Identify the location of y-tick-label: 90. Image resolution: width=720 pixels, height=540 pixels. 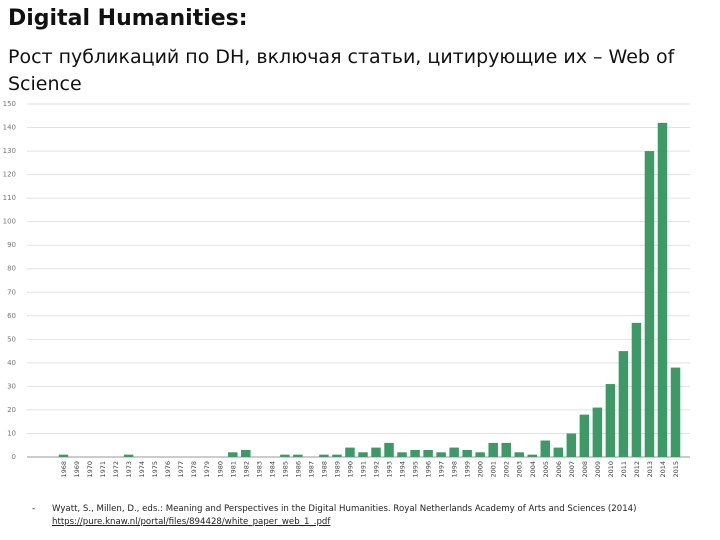
(11, 245).